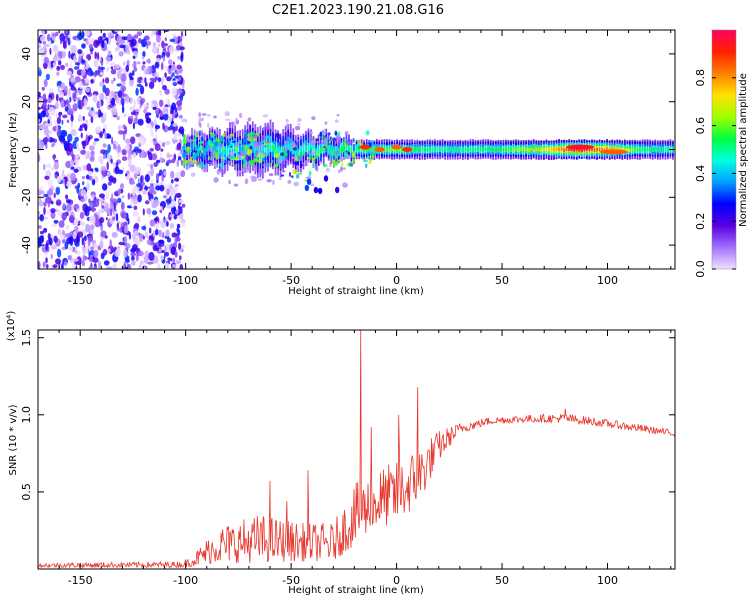 The height and width of the screenshot is (600, 750). I want to click on spectrogram-x-label: Height of straight line (km), so click(356, 291).